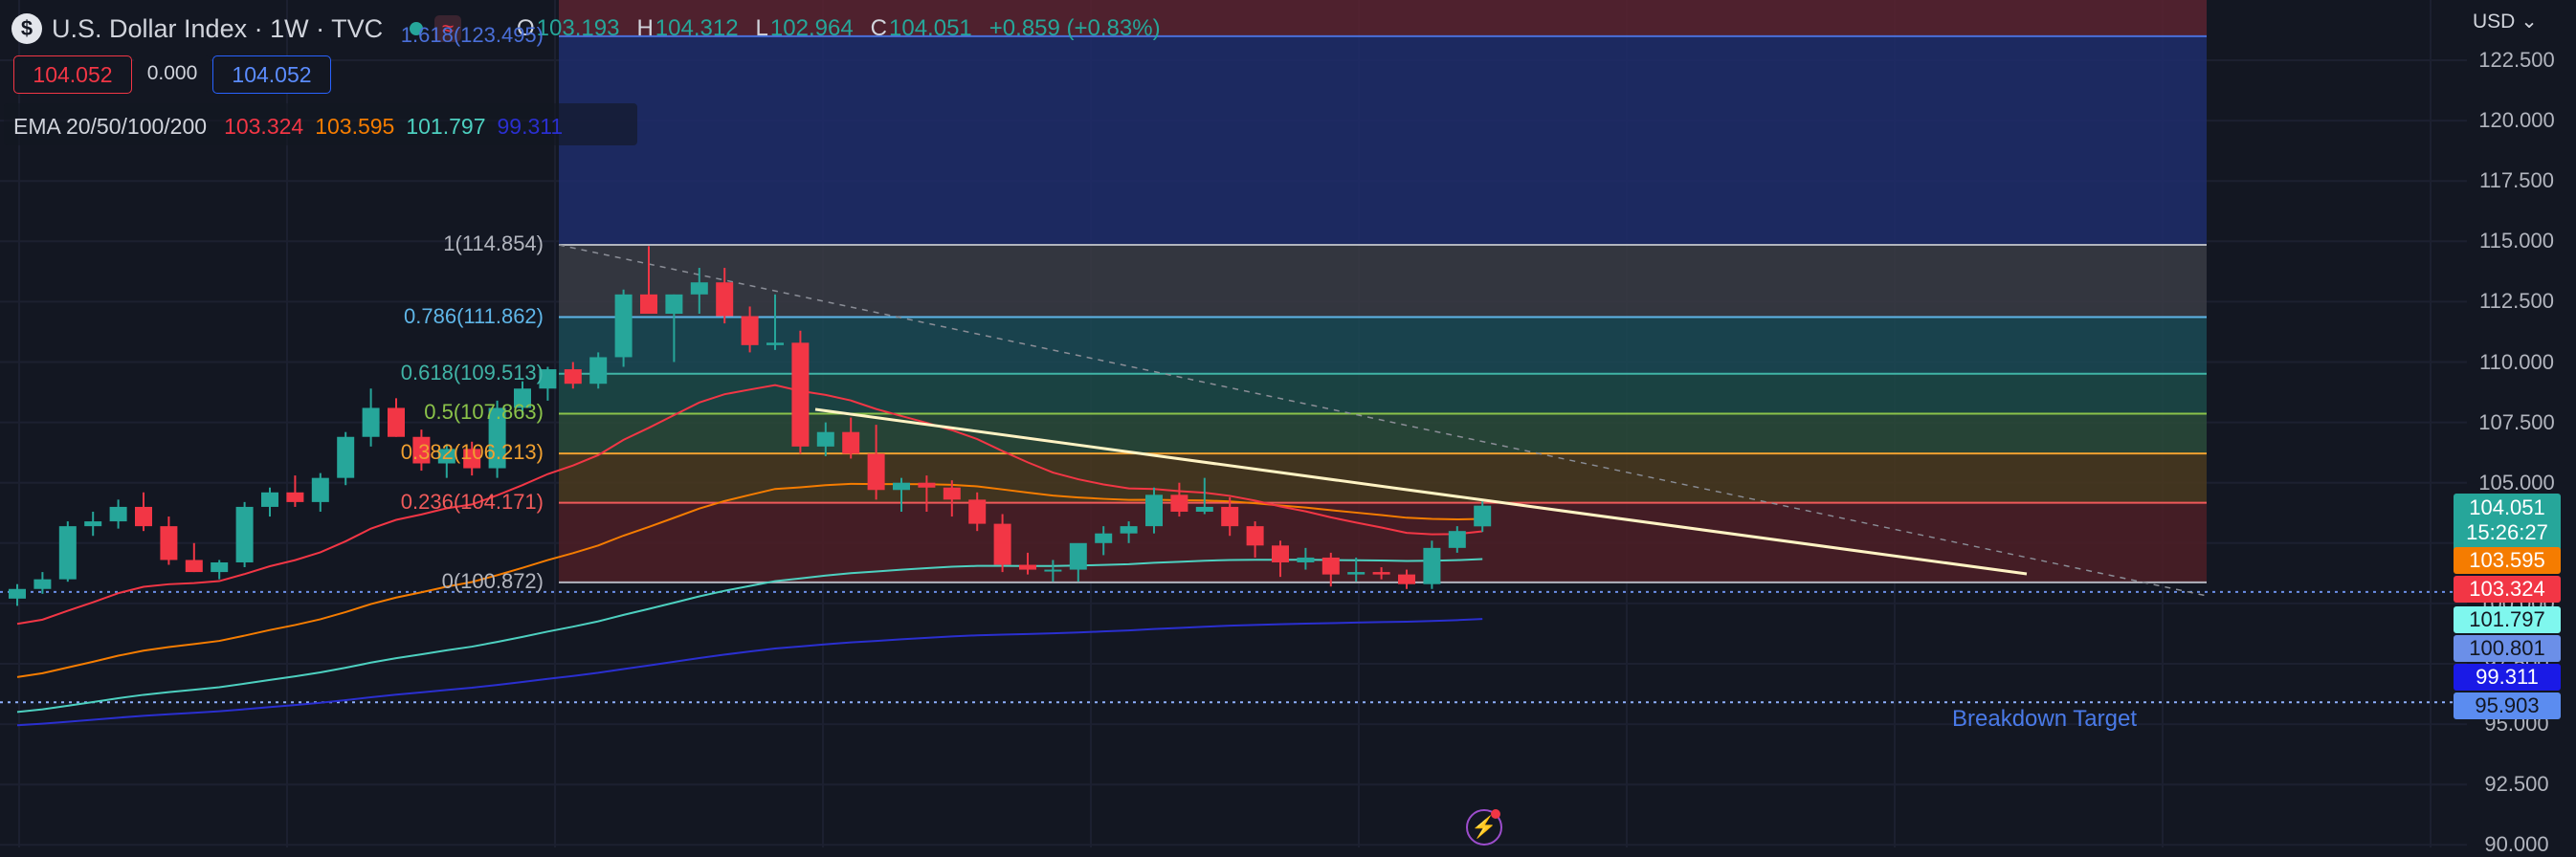 The image size is (2576, 857). I want to click on low-value: 102.964, so click(811, 28).